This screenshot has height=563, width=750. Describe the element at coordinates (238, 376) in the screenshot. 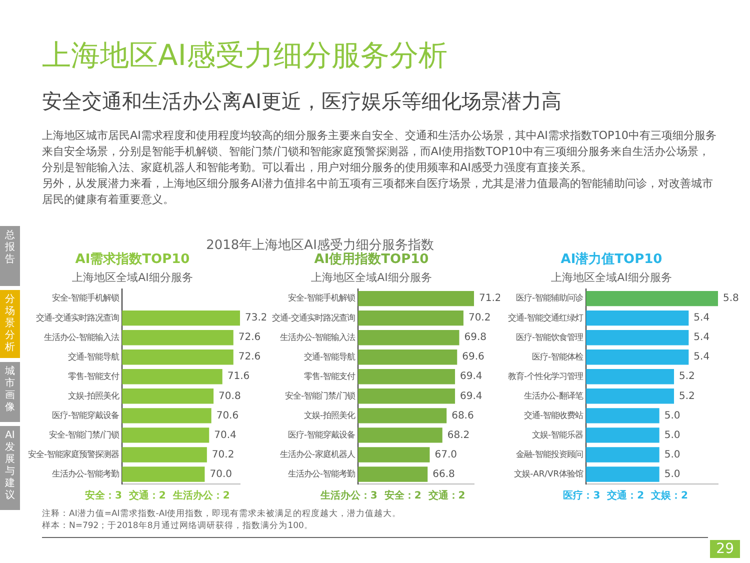

I see `data-label: 71.6` at that location.